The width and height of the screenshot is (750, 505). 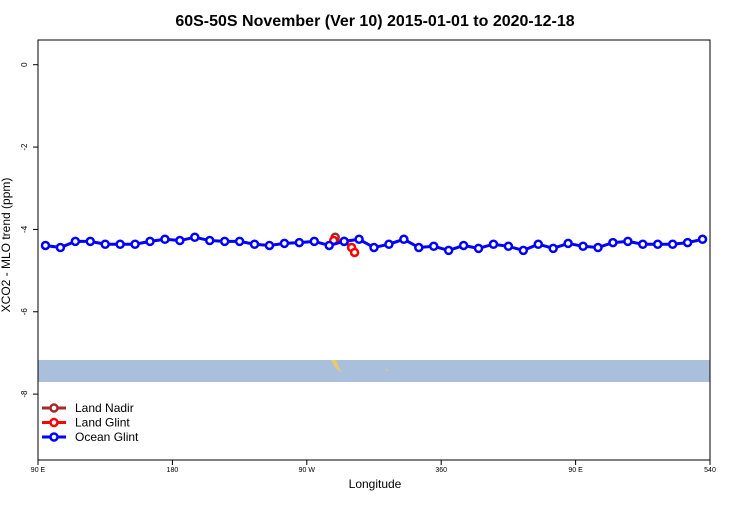 What do you see at coordinates (24, 312) in the screenshot?
I see `y-tick-label: -6` at bounding box center [24, 312].